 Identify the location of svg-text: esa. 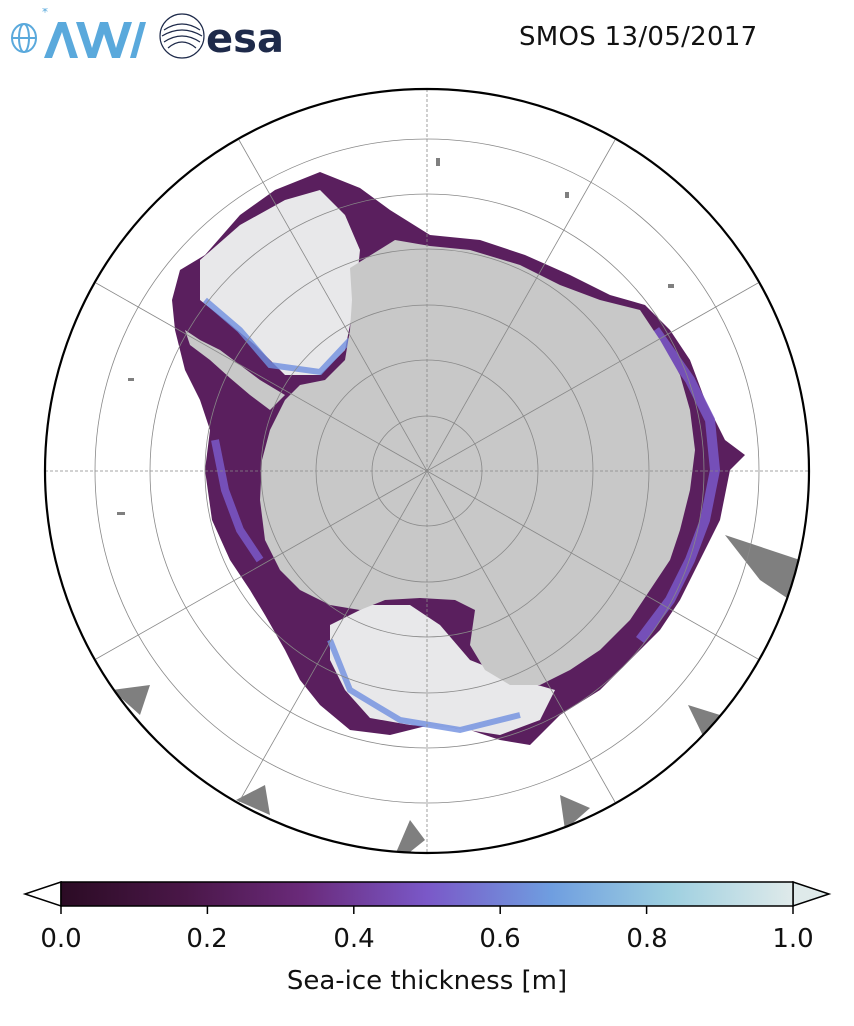
(245, 39).